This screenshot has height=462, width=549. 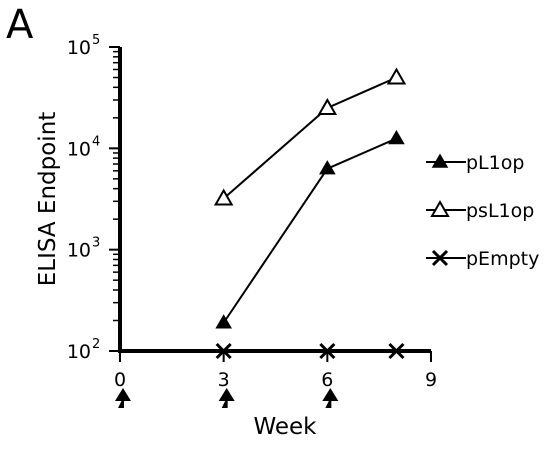 I want to click on x-axis-title: Week, so click(x=285, y=427).